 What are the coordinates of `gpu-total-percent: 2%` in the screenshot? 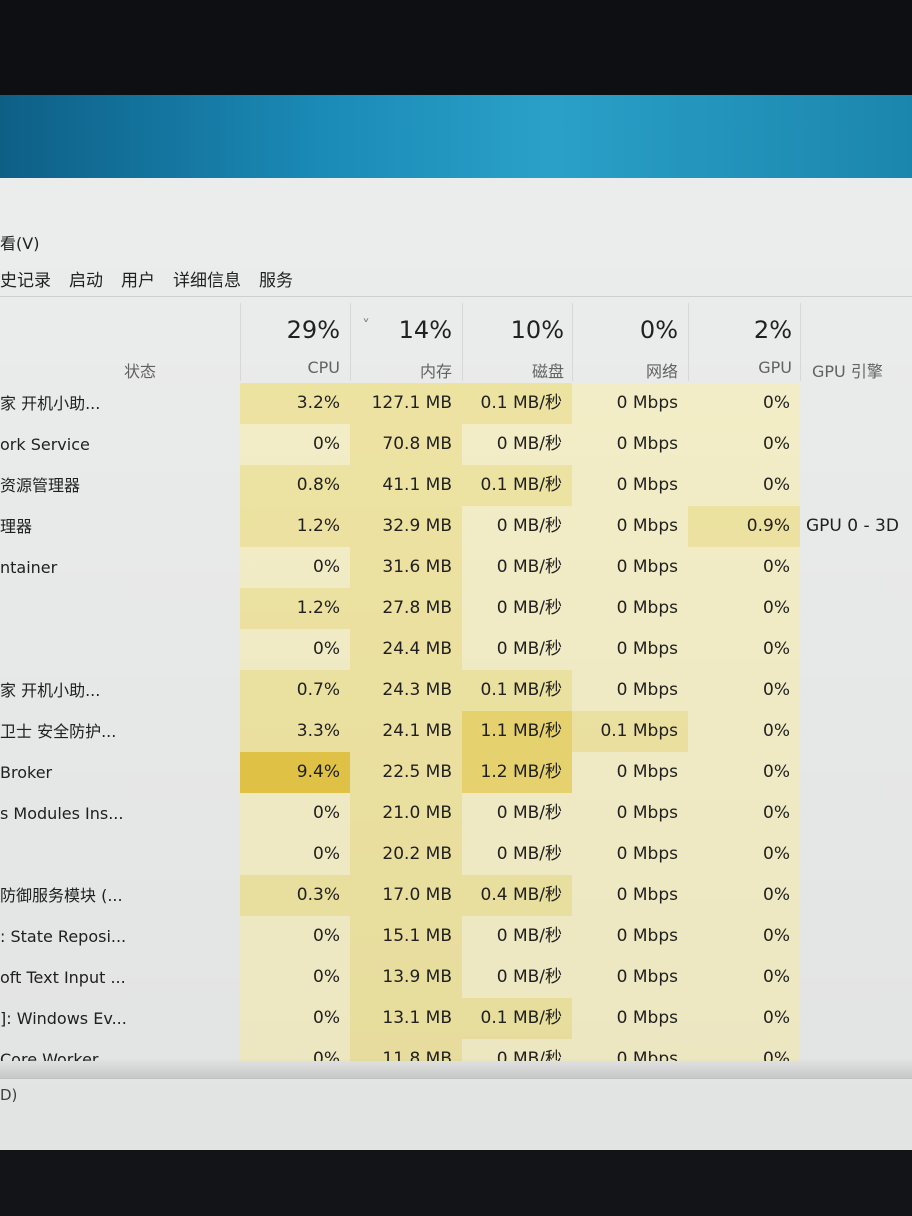 It's located at (772, 330).